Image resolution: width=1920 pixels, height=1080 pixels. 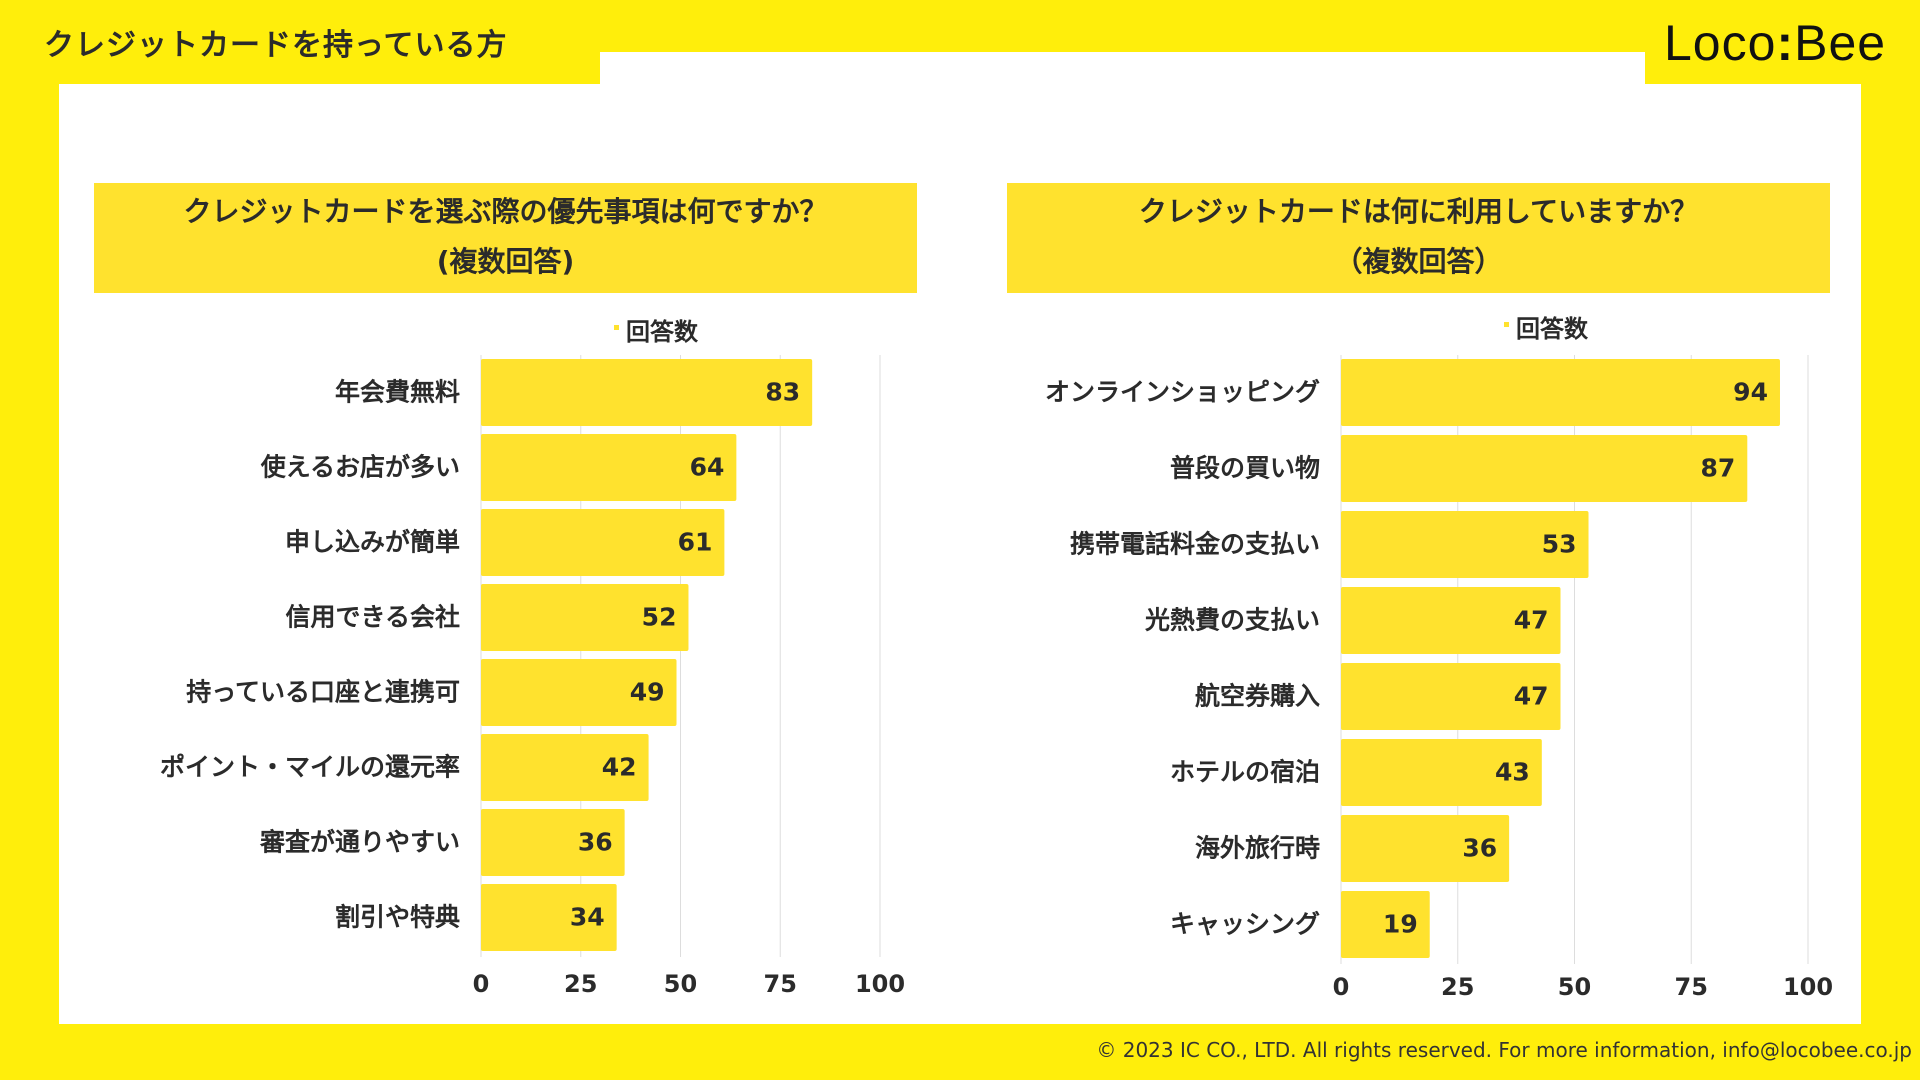 What do you see at coordinates (1720, 43) in the screenshot?
I see `logo-text-left: Loco` at bounding box center [1720, 43].